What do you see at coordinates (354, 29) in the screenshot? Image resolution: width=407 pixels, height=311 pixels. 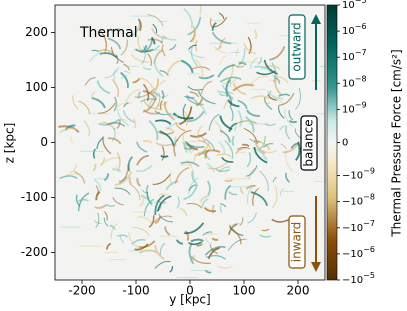 I see `colorbar-tick-label: 10⁻⁶` at bounding box center [354, 29].